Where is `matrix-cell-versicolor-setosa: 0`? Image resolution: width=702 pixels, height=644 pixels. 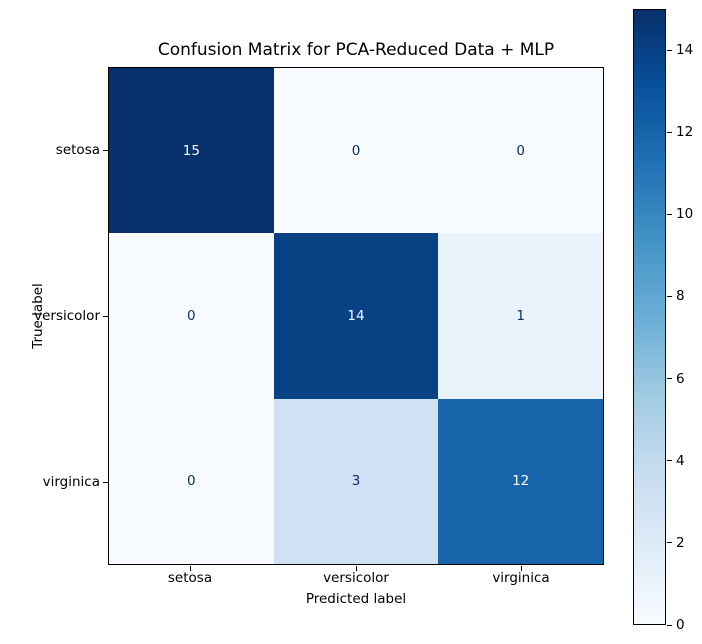 matrix-cell-versicolor-setosa: 0 is located at coordinates (191, 316).